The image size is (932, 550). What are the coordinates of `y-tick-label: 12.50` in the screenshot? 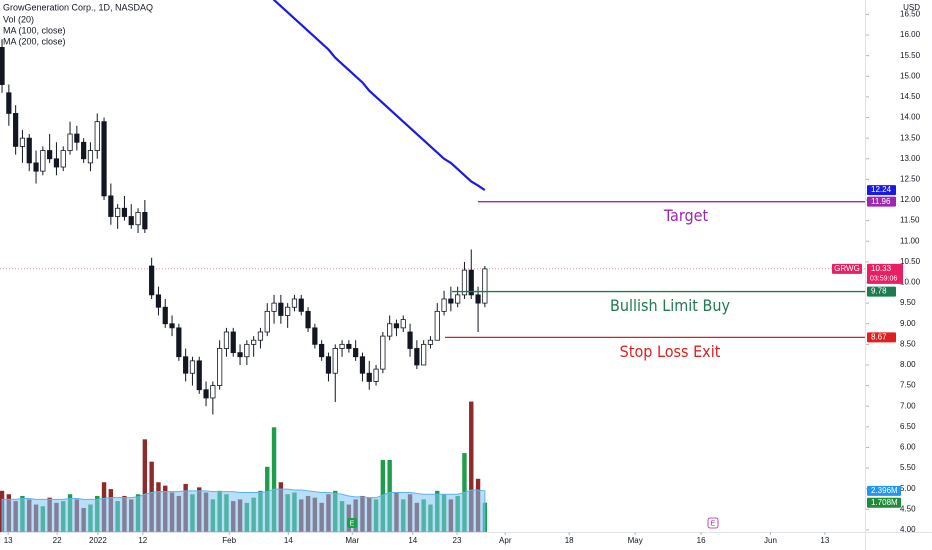 It's located at (910, 179).